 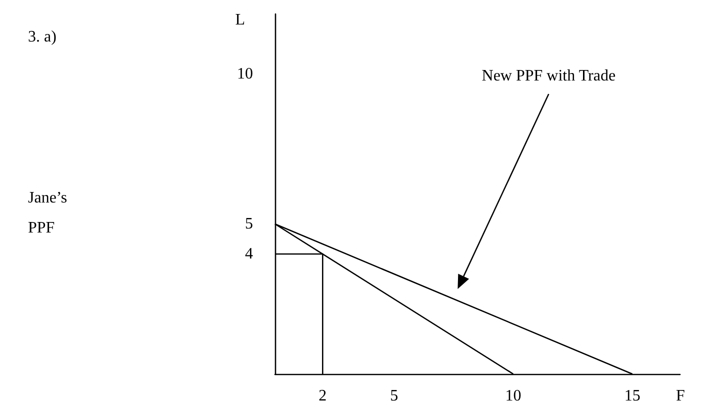 I want to click on y-tick-label: 10, so click(x=245, y=74).